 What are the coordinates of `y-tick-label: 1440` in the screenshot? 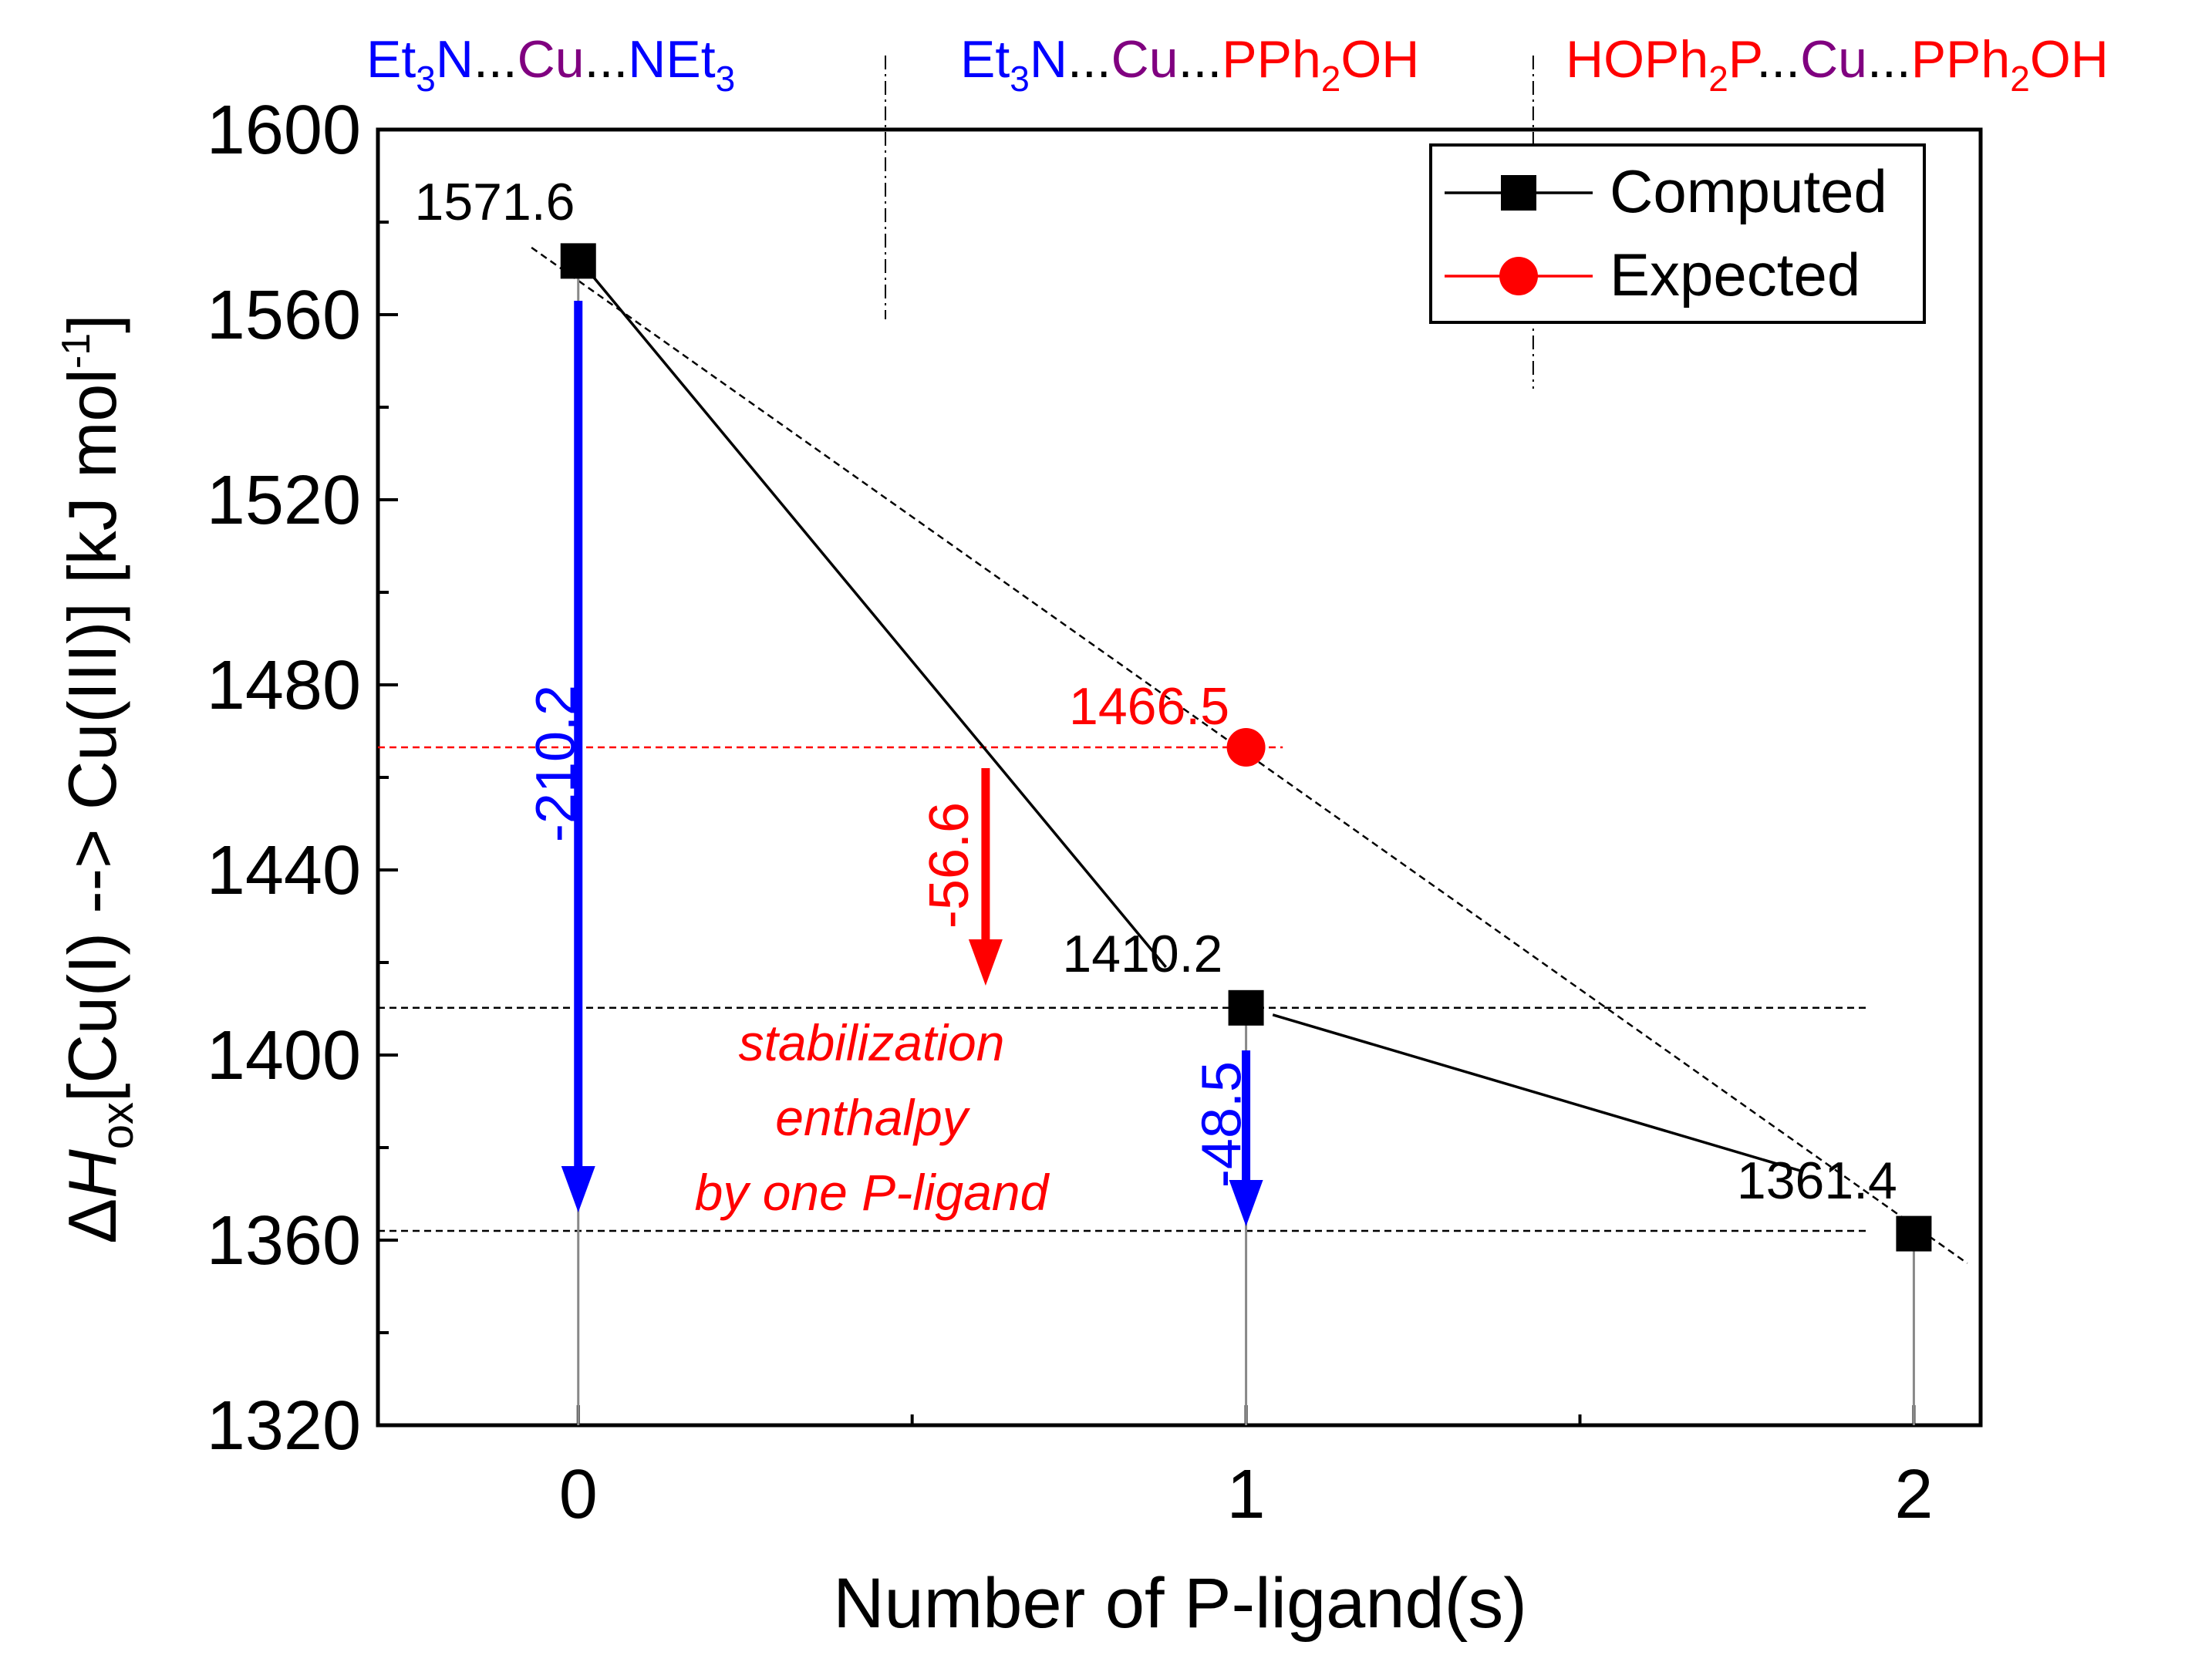 It's located at (284, 870).